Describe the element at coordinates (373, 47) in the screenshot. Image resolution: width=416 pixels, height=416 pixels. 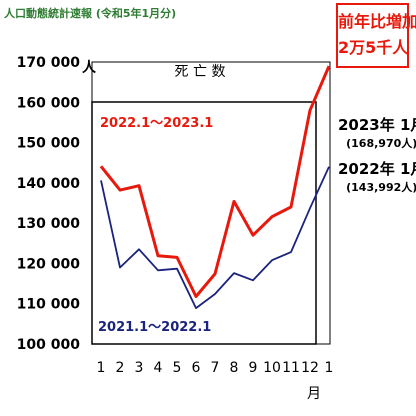
I see `yoy-box-line2: 2万5千人` at that location.